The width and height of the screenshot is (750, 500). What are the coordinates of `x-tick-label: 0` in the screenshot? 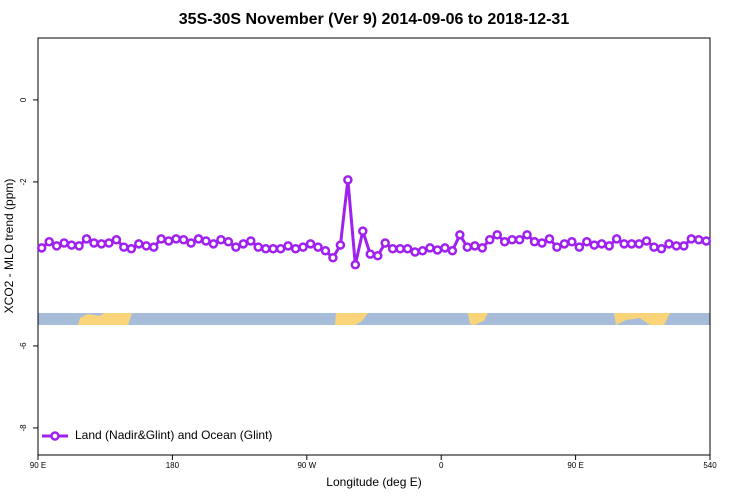 It's located at (441, 465).